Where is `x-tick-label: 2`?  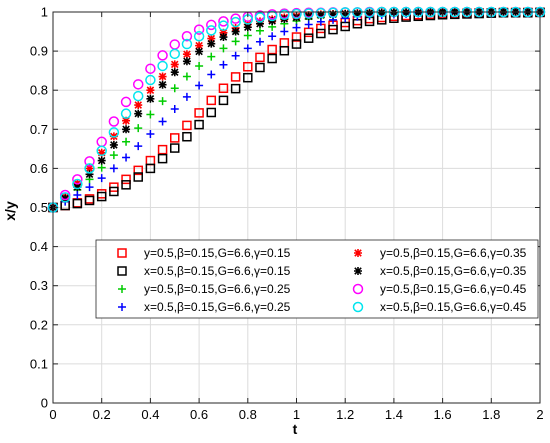 x-tick-label: 2 is located at coordinates (539, 414).